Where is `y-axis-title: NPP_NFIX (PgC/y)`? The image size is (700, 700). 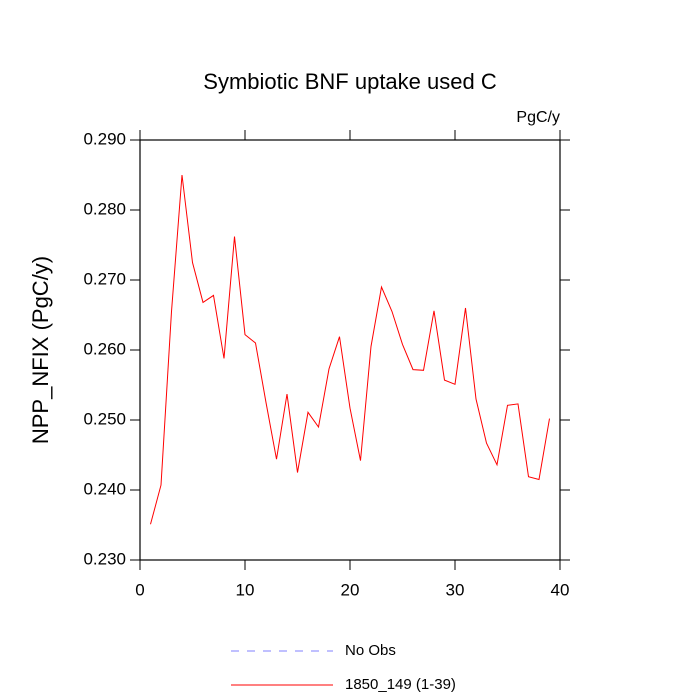
y-axis-title: NPP_NFIX (PgC/y) is located at coordinates (40, 350).